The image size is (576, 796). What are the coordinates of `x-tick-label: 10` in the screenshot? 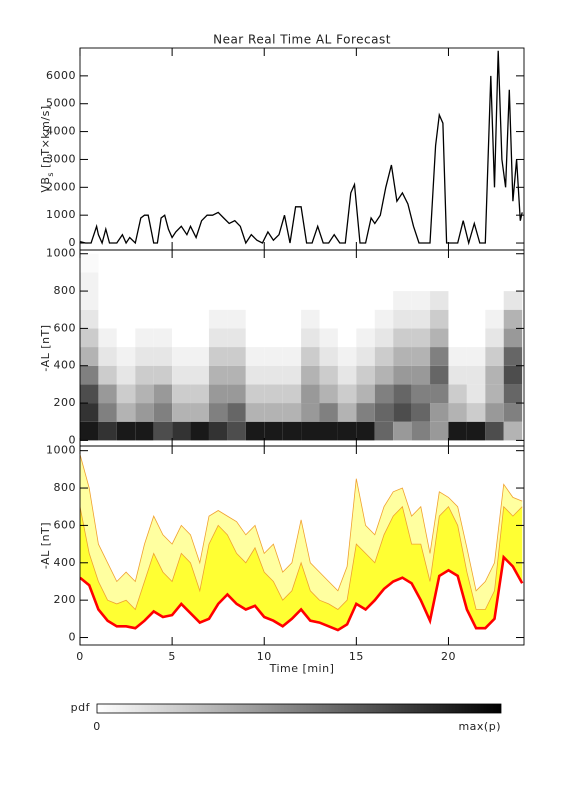 It's located at (264, 656).